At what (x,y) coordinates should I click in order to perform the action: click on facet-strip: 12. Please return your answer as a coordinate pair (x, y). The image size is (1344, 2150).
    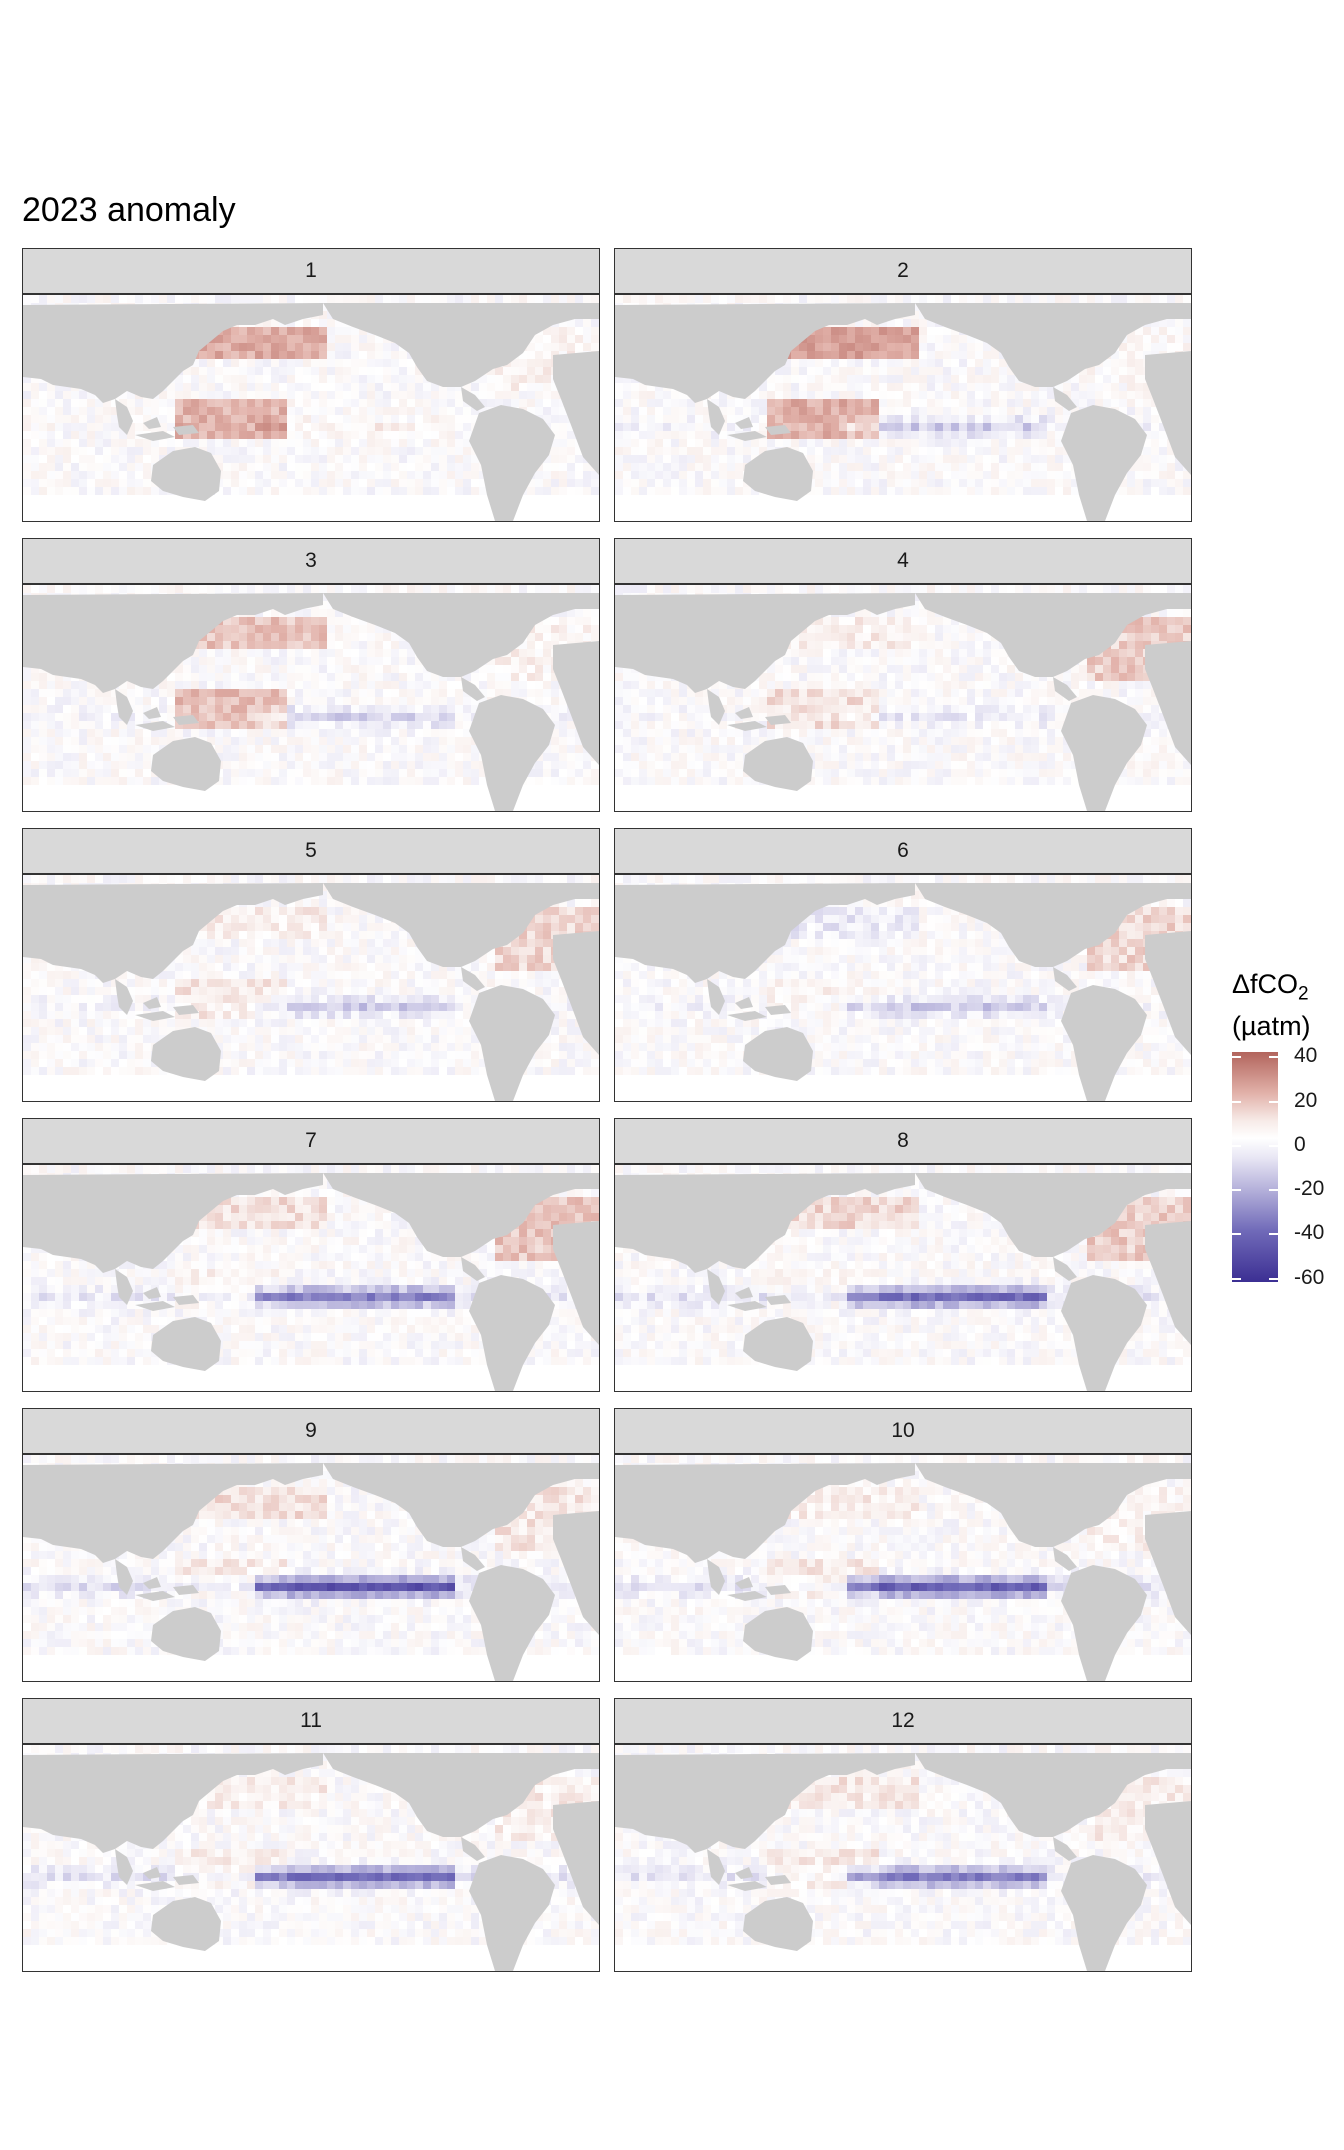
    Looking at the image, I should click on (903, 1721).